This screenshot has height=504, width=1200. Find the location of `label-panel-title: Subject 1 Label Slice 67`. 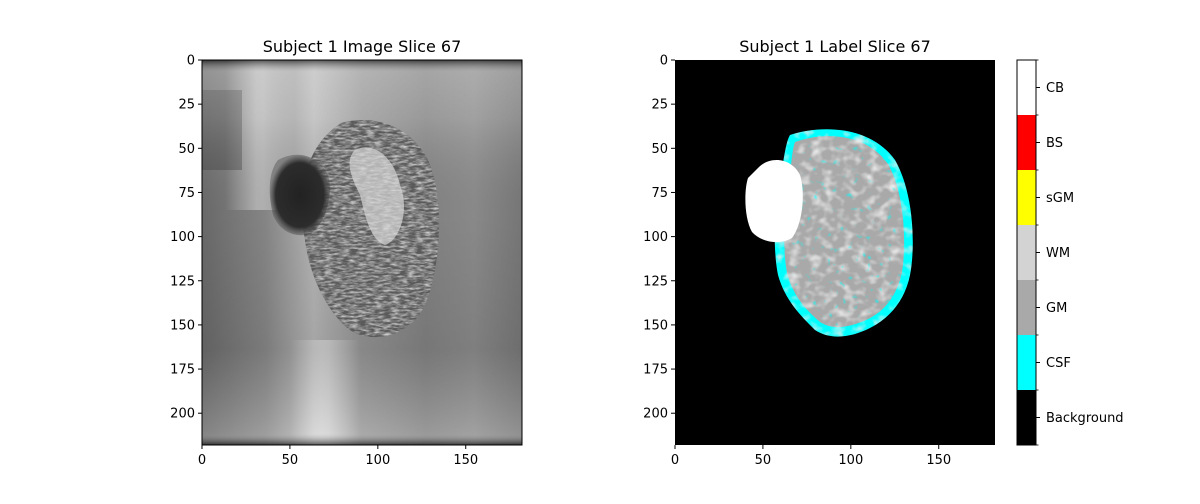

label-panel-title: Subject 1 Label Slice 67 is located at coordinates (835, 46).